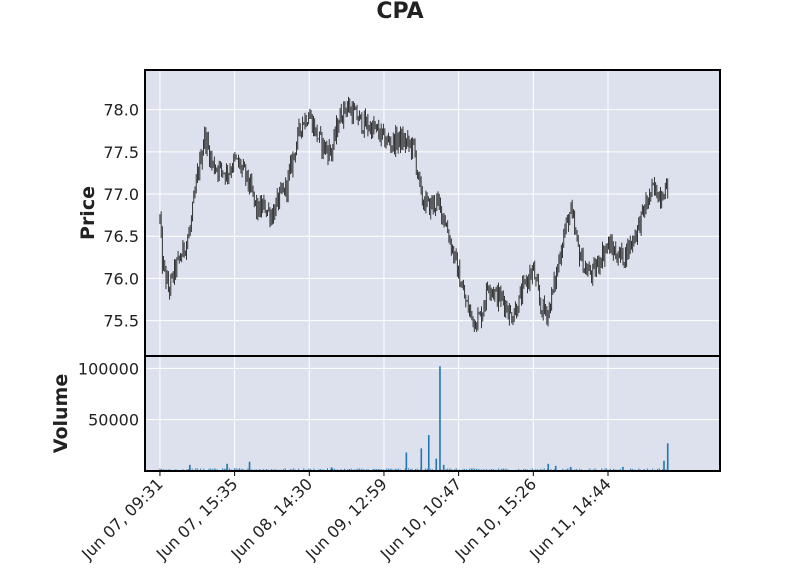 The height and width of the screenshot is (575, 800). What do you see at coordinates (121, 194) in the screenshot?
I see `price-y-tick-label: 77.0` at bounding box center [121, 194].